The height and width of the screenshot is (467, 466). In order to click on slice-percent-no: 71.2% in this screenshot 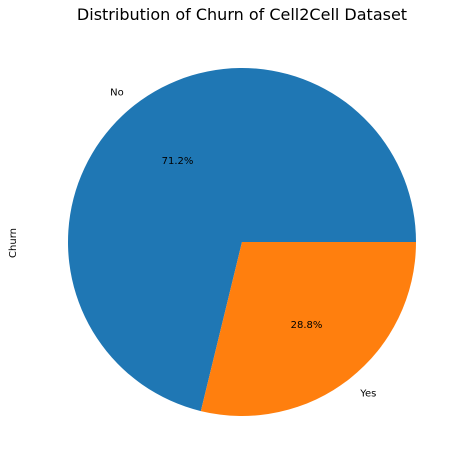, I will do `click(178, 161)`.